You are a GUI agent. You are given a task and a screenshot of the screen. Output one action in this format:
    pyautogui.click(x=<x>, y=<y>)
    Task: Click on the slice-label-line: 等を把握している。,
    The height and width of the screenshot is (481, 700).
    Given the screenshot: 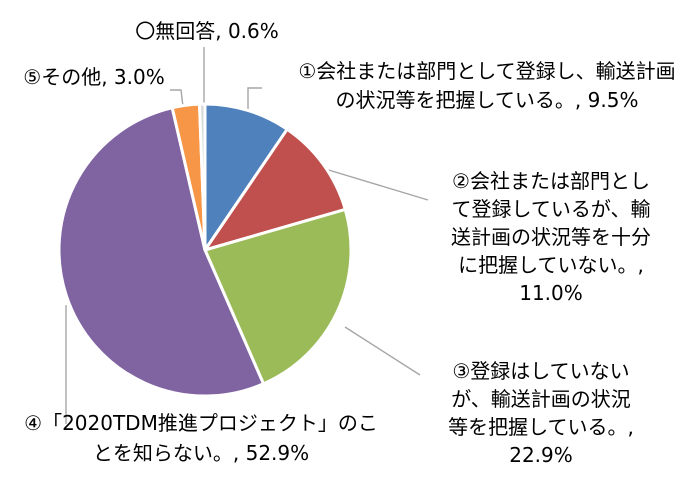 What is the action you would take?
    pyautogui.click(x=541, y=427)
    